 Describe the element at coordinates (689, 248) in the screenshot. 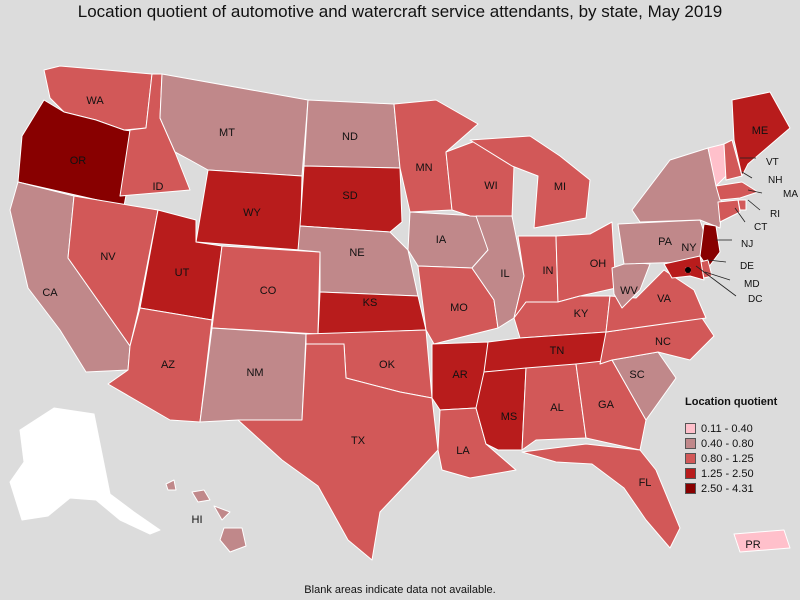

I see `state-label-ny: NY` at that location.